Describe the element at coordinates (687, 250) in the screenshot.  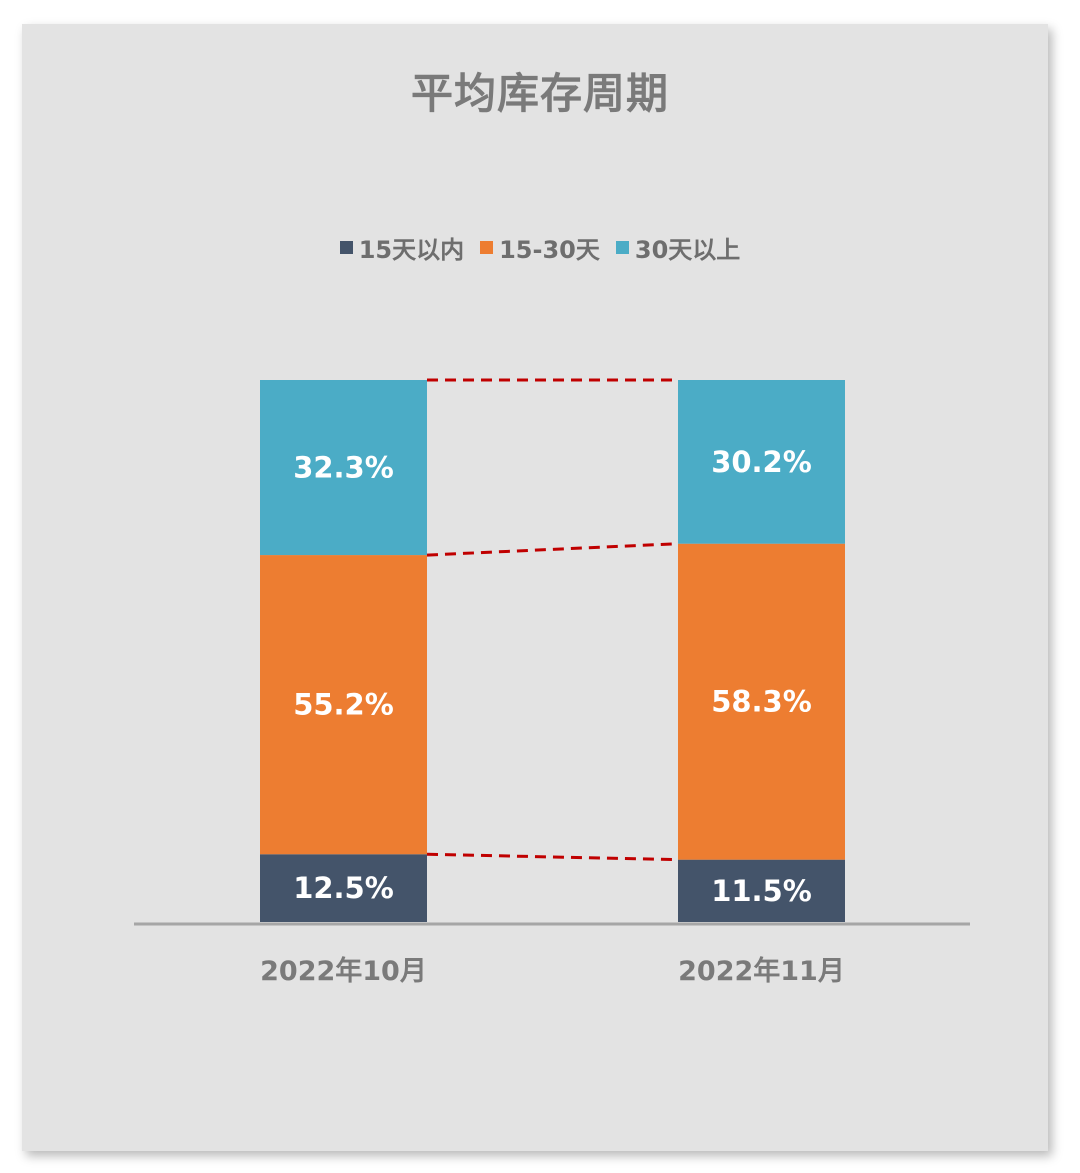
I see `legend-label: 30天以上` at that location.